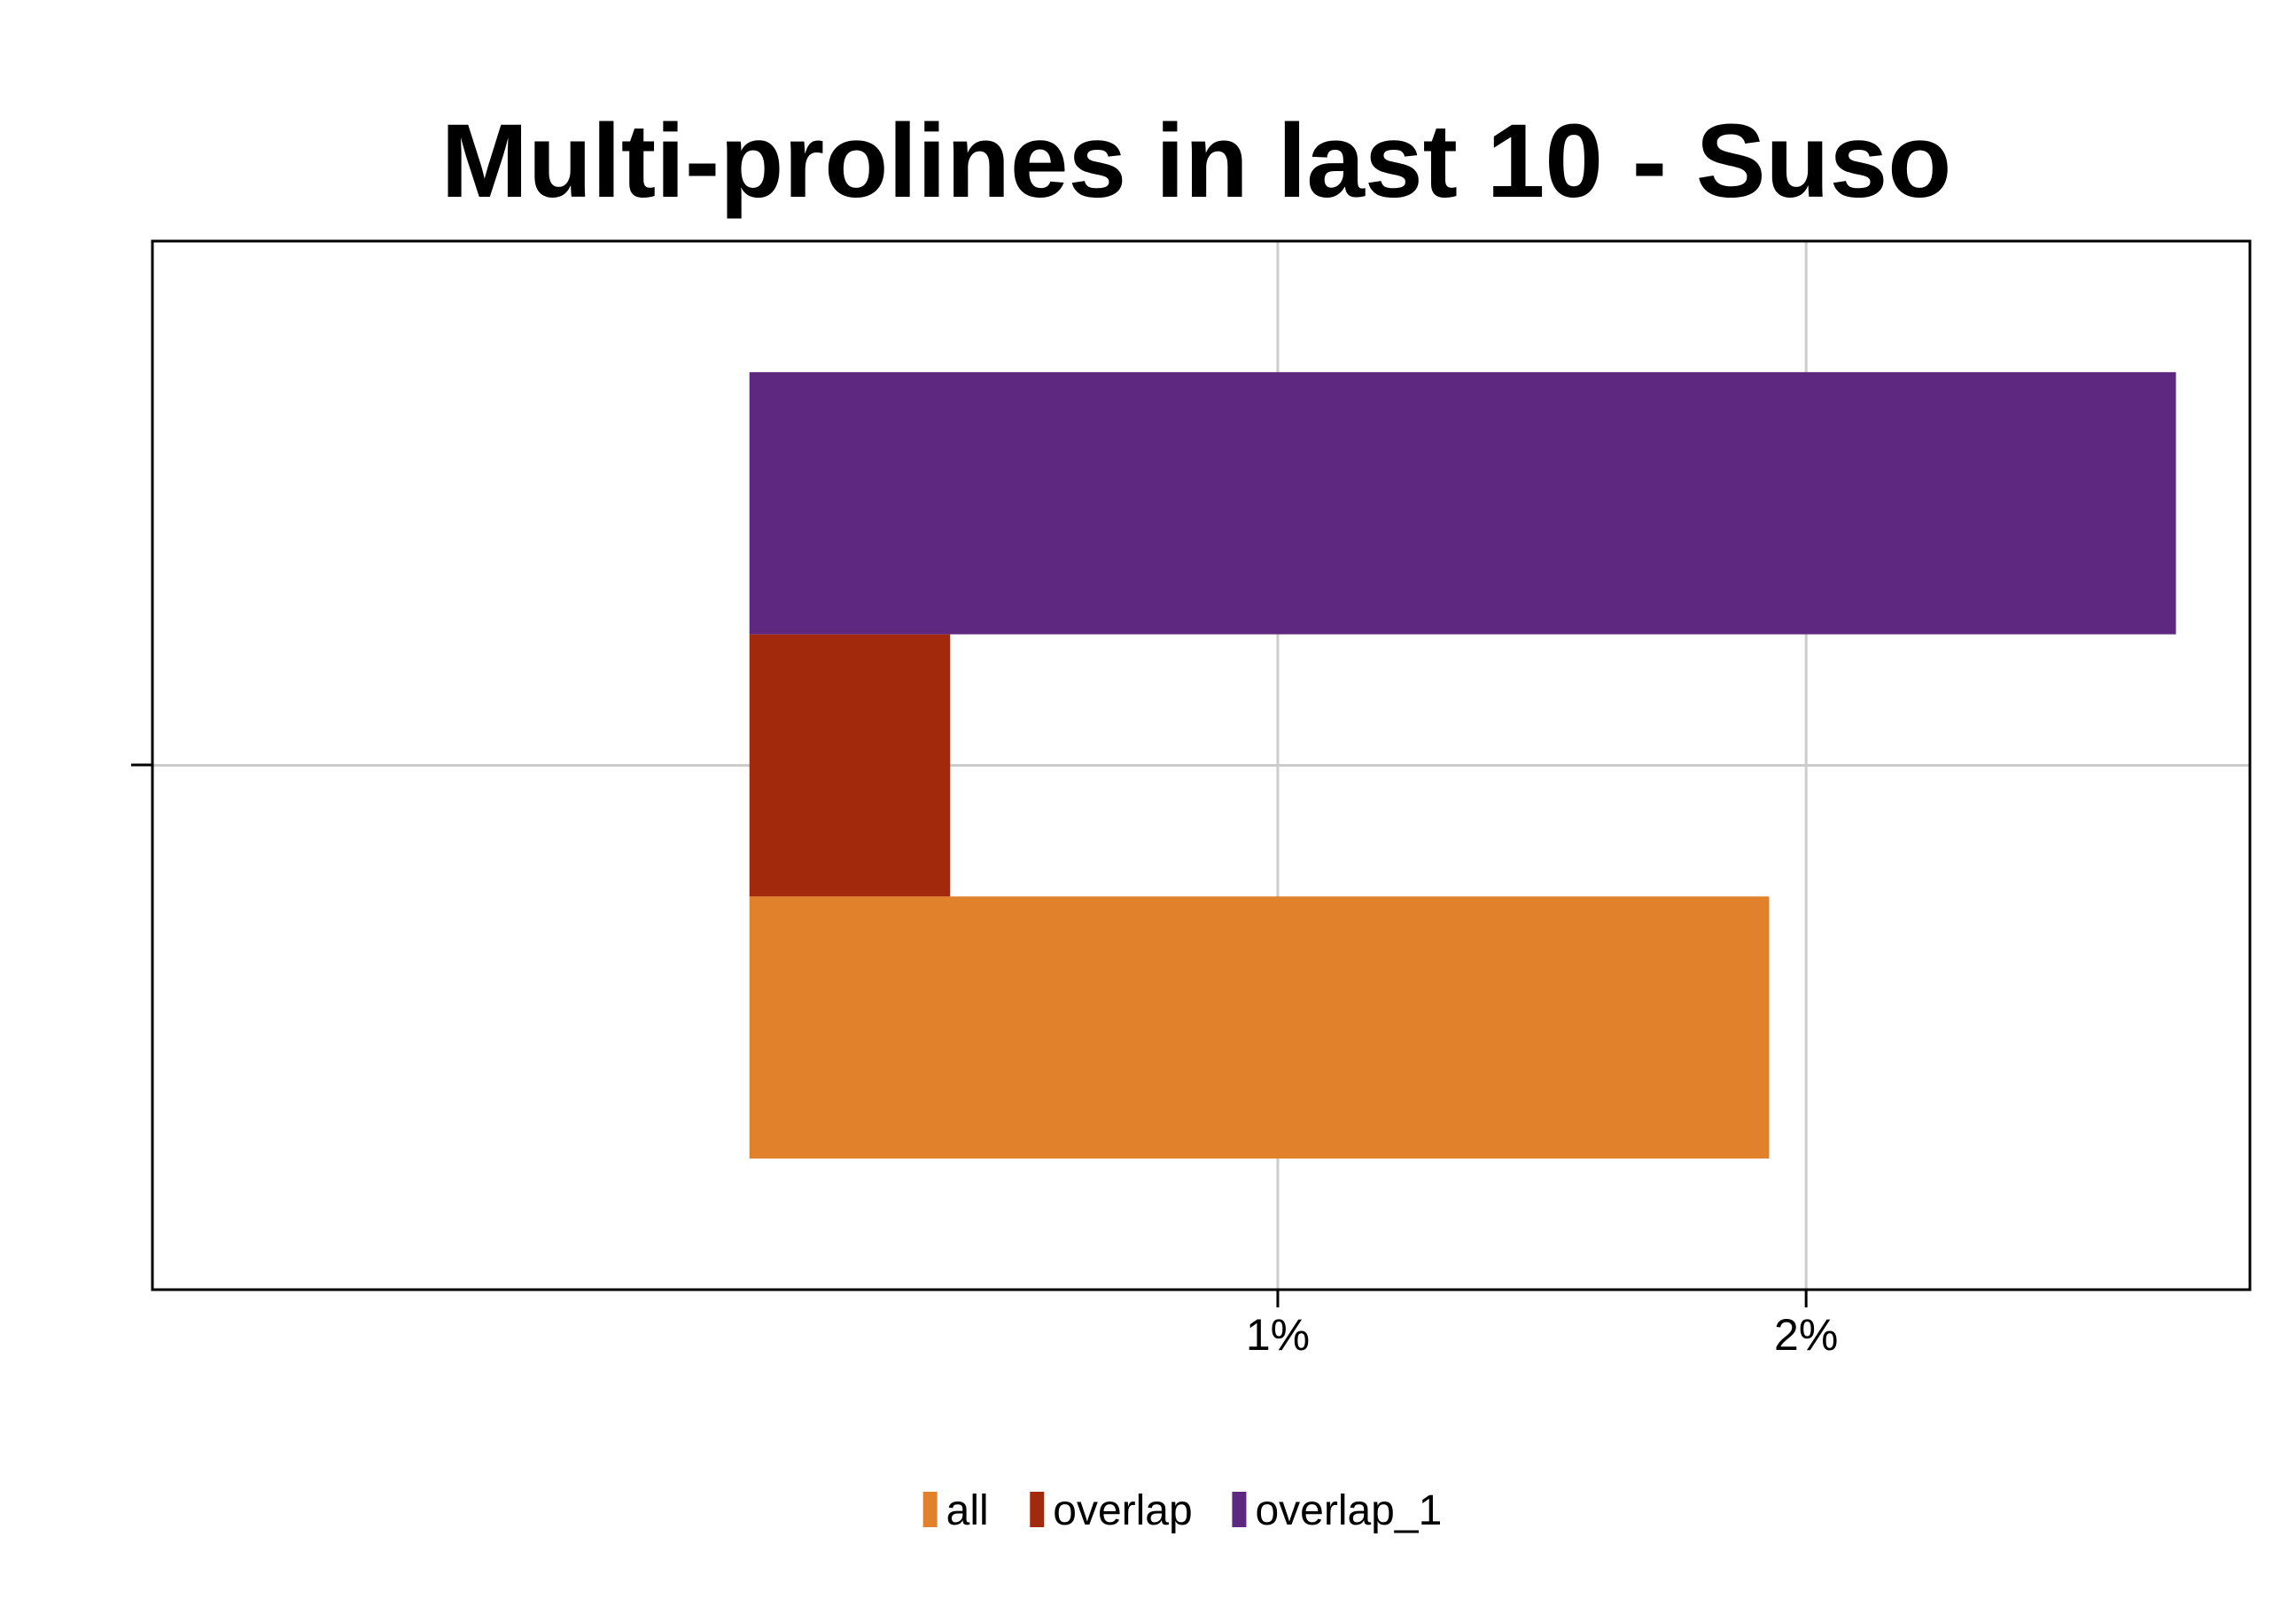  Describe the element at coordinates (850, 765) in the screenshot. I see `bar-overlap` at that location.